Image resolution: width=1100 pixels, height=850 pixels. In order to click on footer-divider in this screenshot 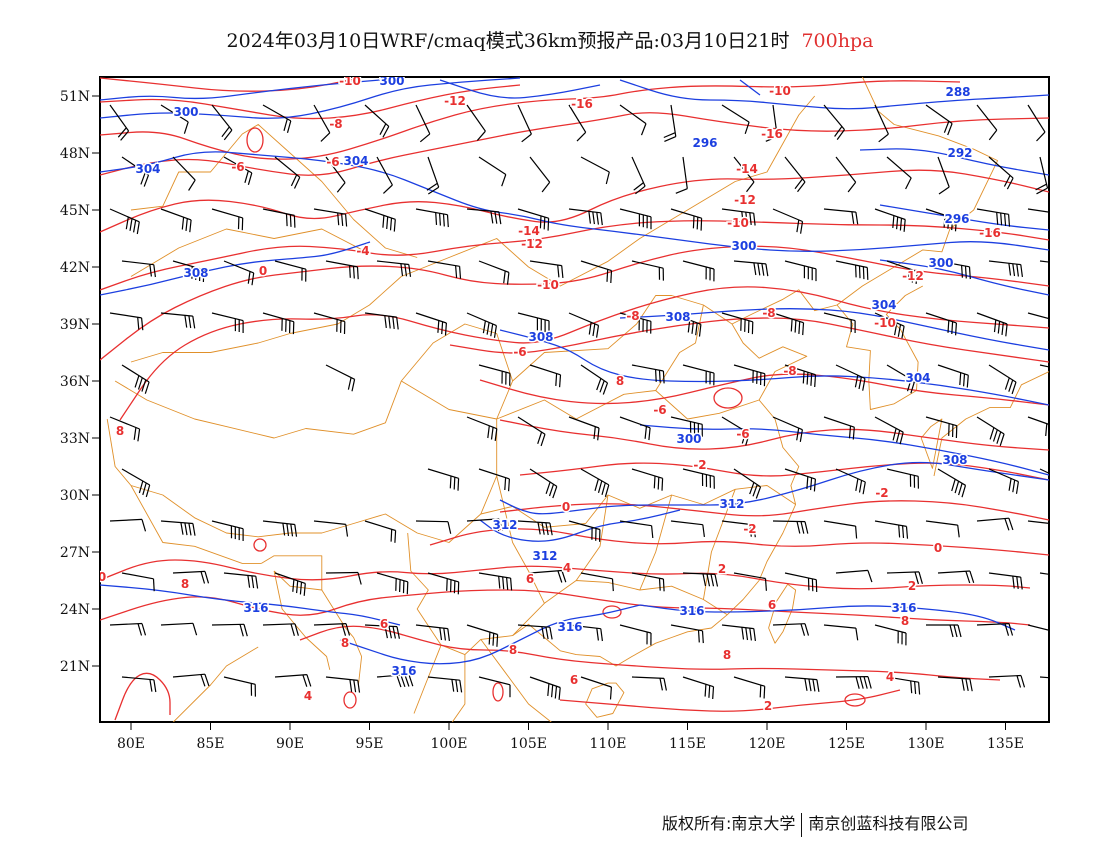, I will do `click(802, 824)`.